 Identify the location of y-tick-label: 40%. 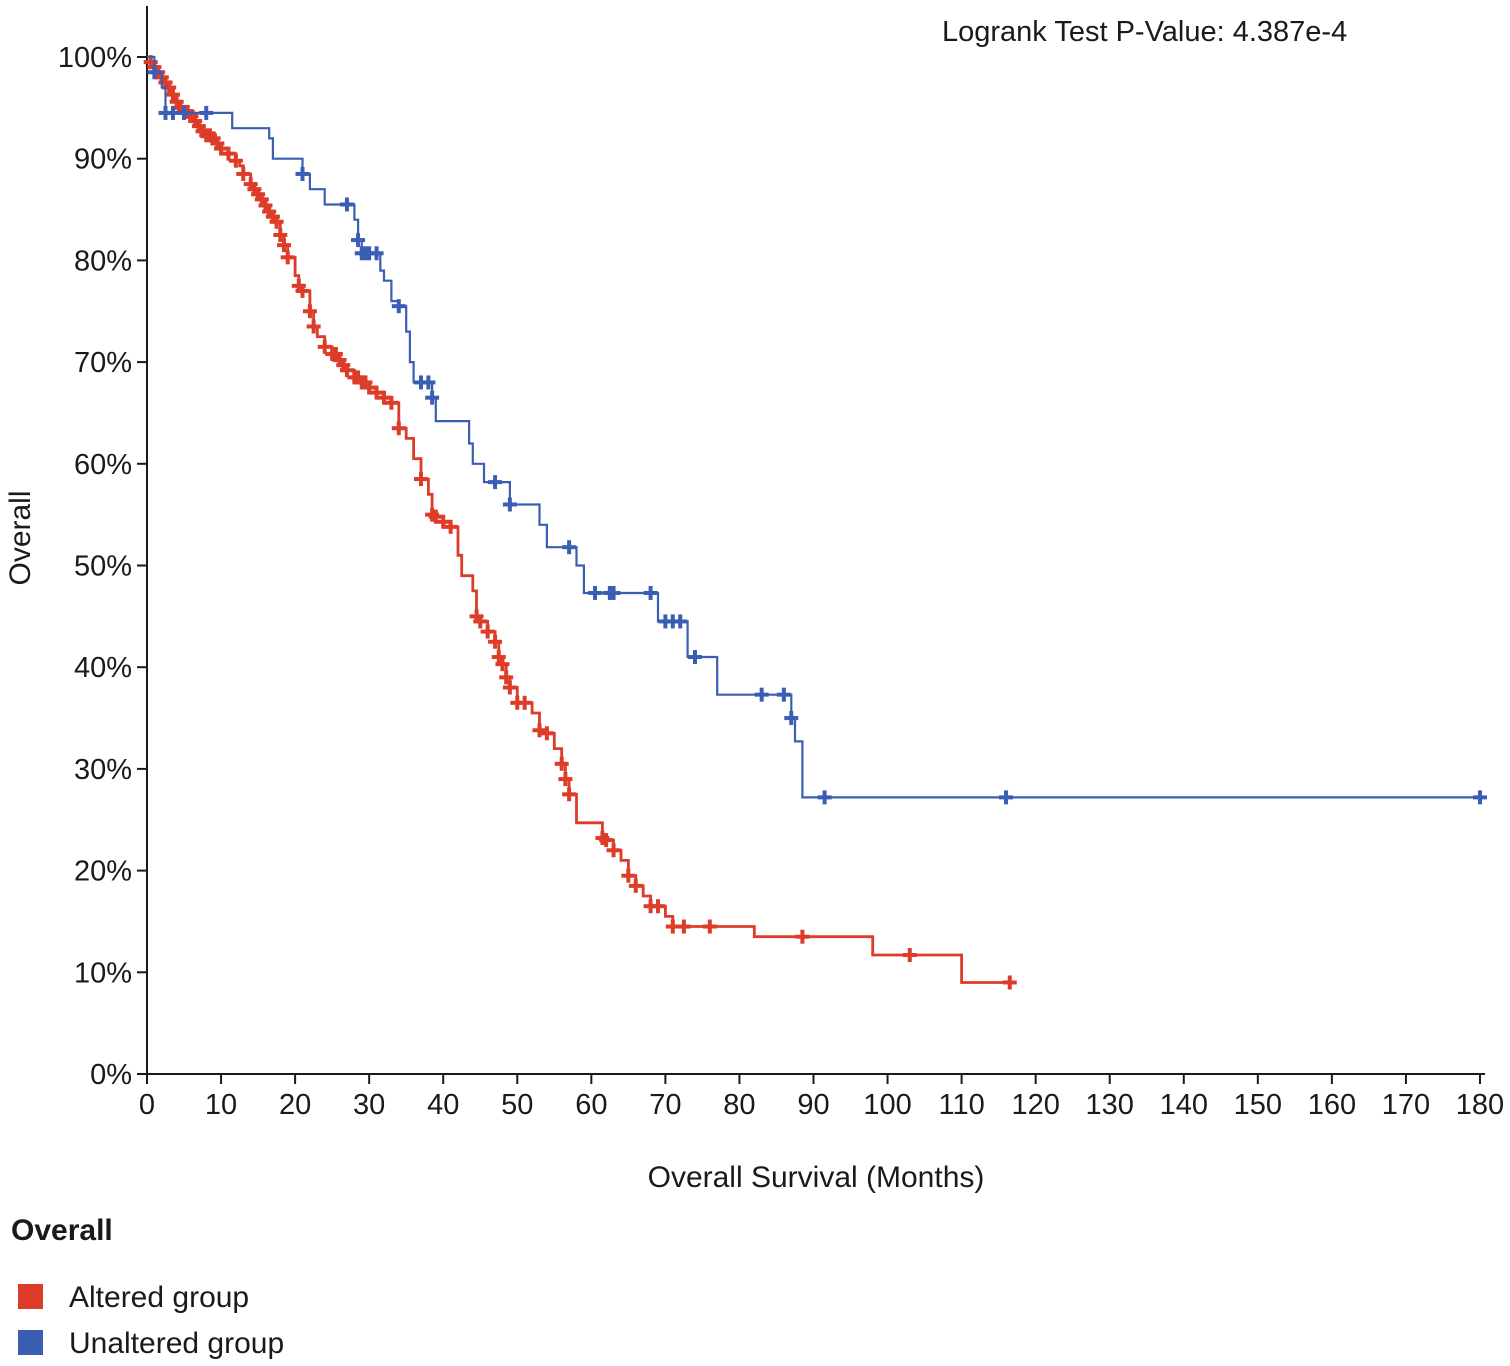
(103, 668).